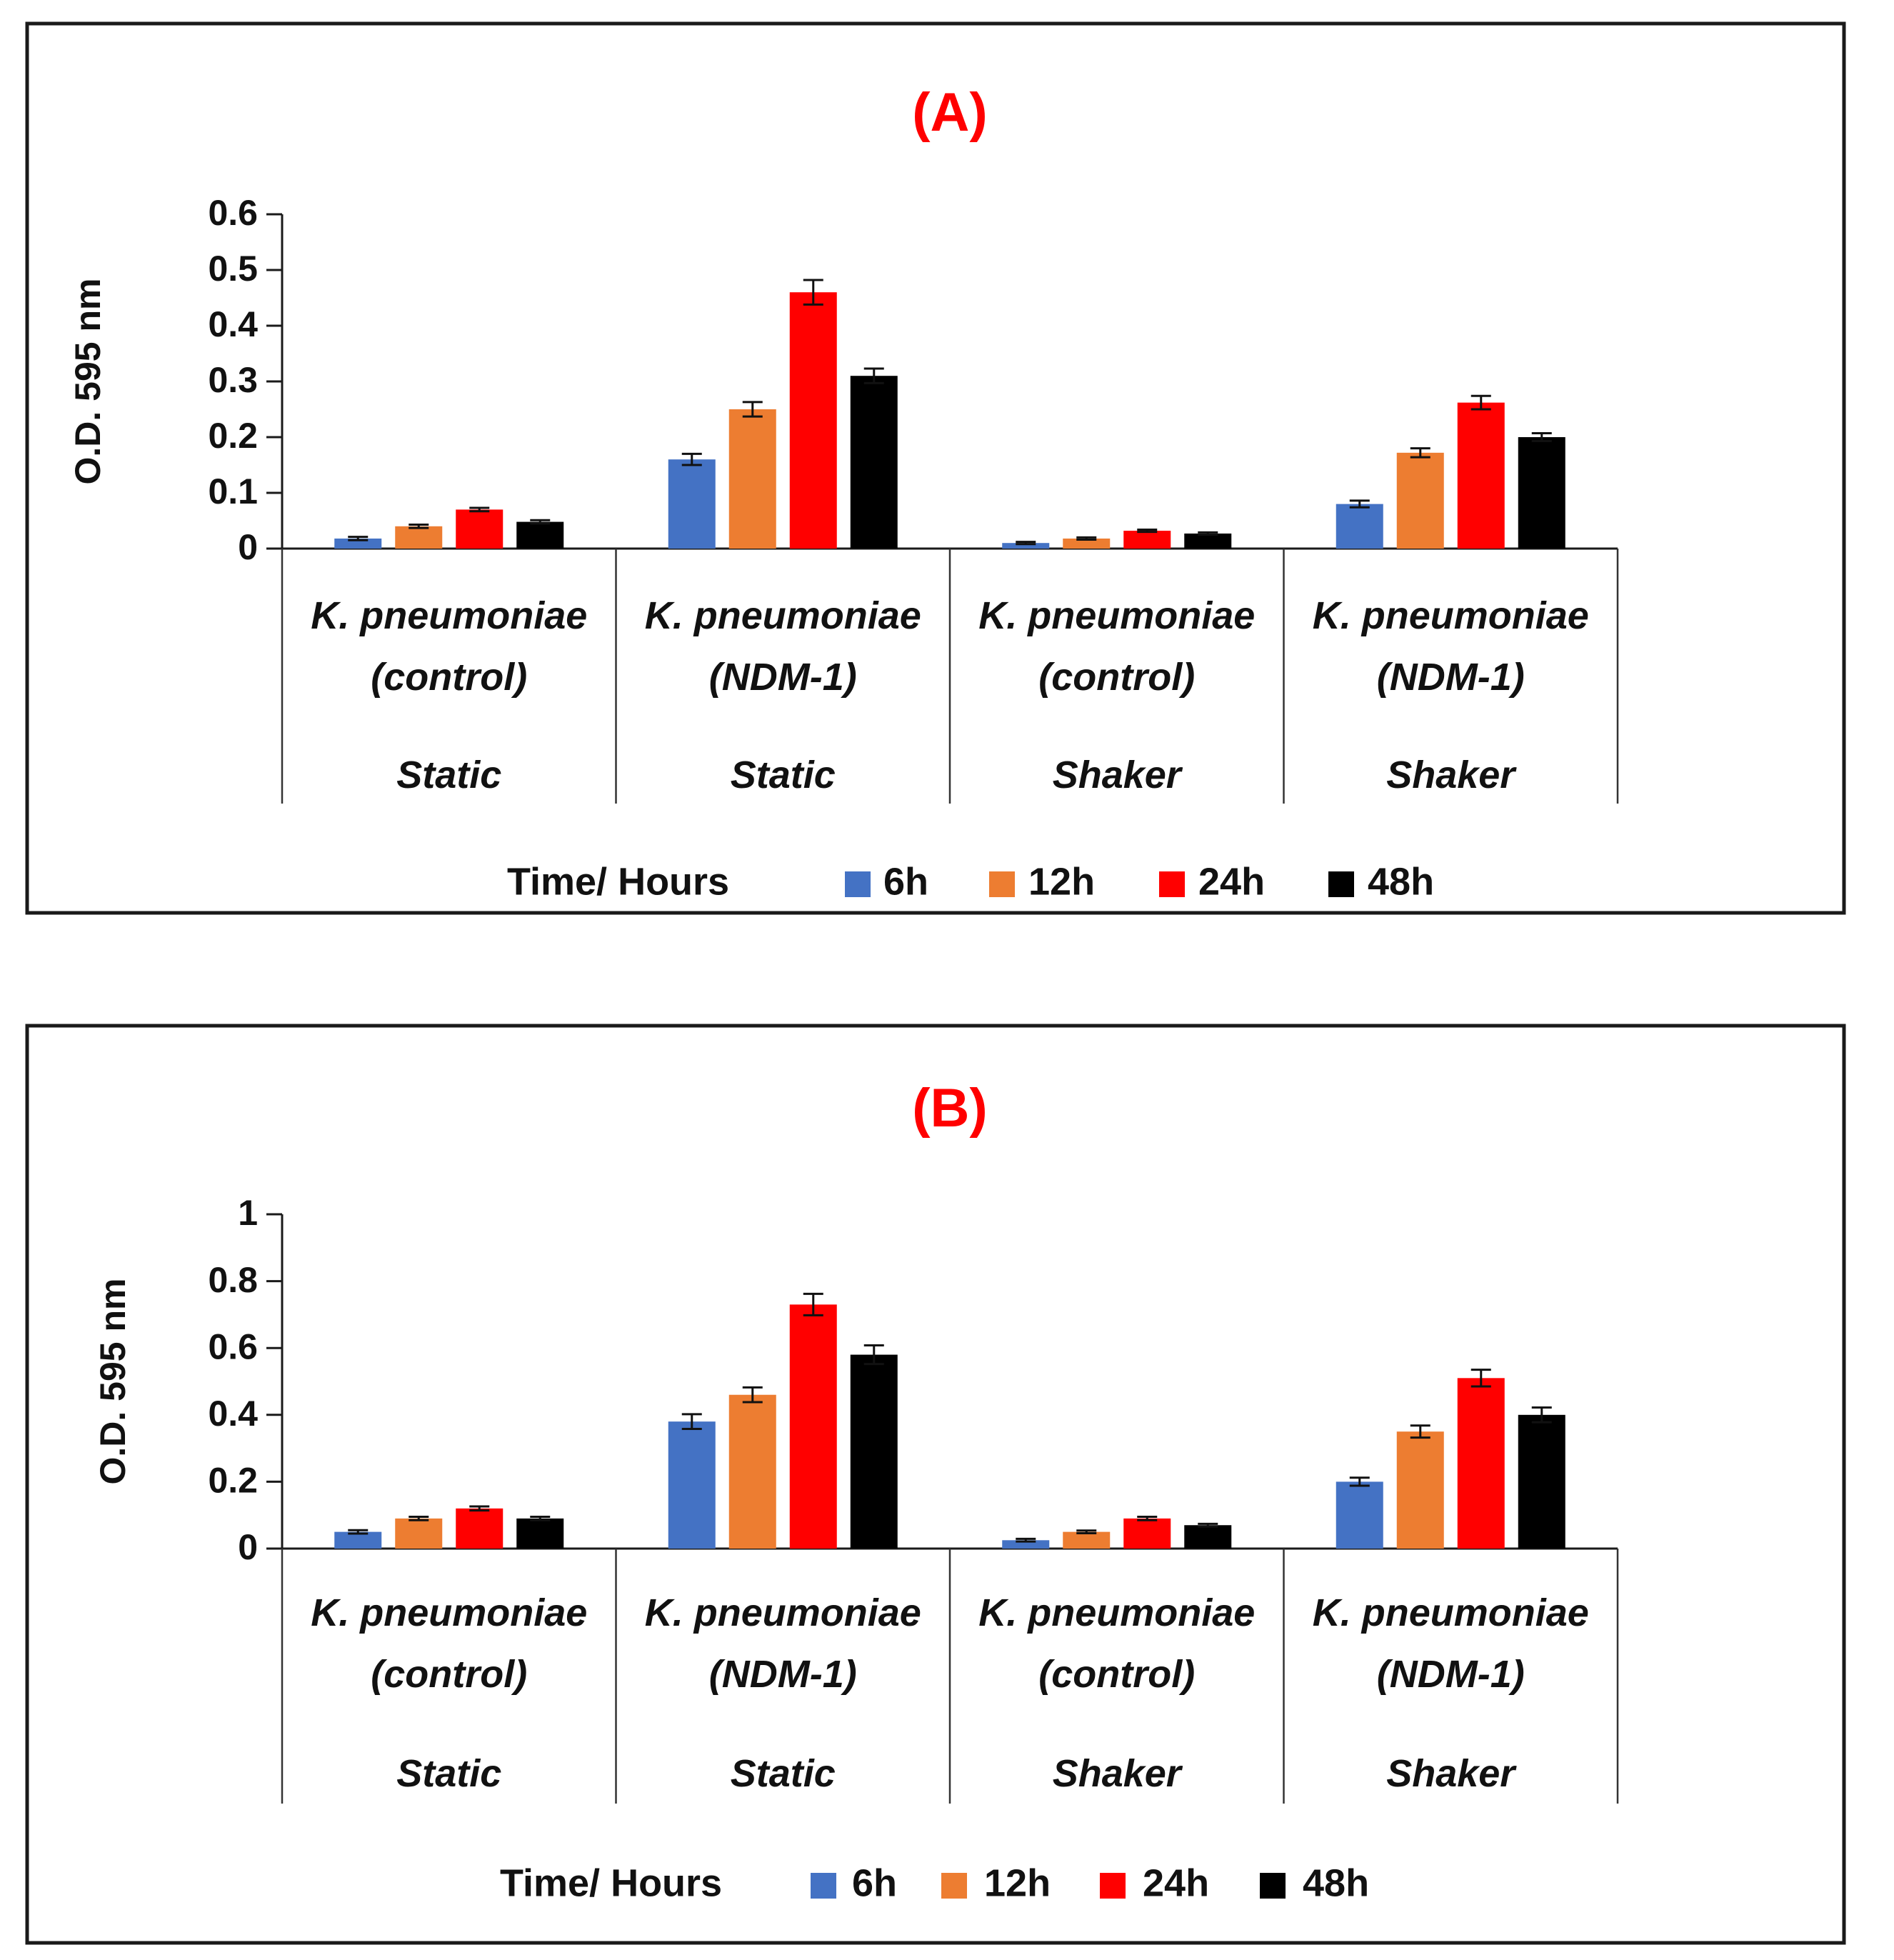 The image size is (1894, 1960). I want to click on y-tick-label: 0.4, so click(233, 324).